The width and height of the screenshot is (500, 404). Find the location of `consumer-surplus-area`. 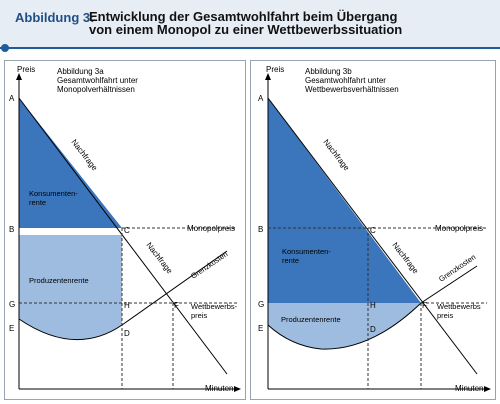

consumer-surplus-area is located at coordinates (70, 163).